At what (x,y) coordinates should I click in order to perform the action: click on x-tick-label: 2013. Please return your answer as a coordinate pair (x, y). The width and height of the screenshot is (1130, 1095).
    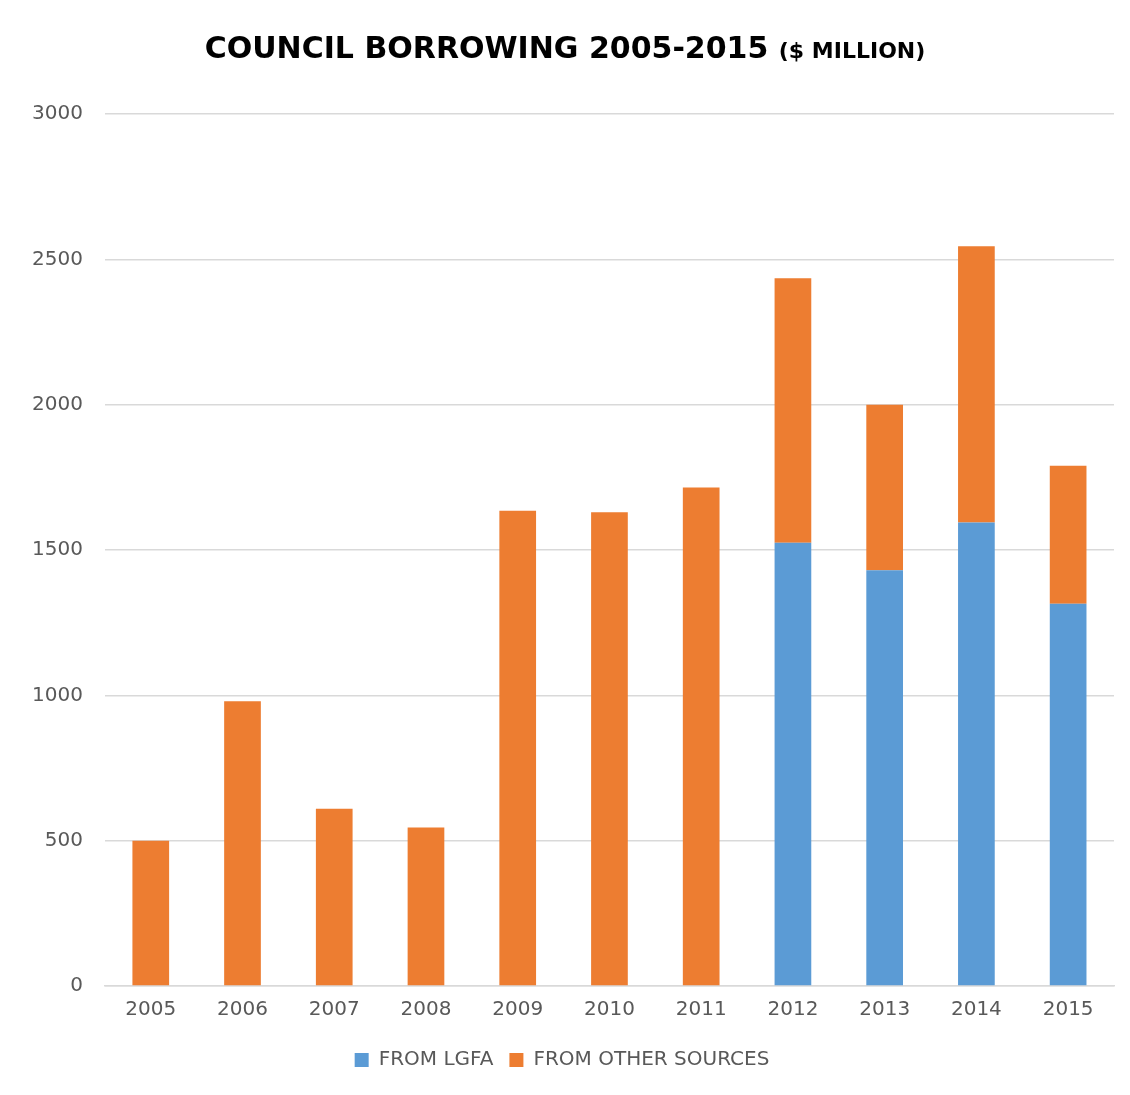
    Looking at the image, I should click on (885, 1008).